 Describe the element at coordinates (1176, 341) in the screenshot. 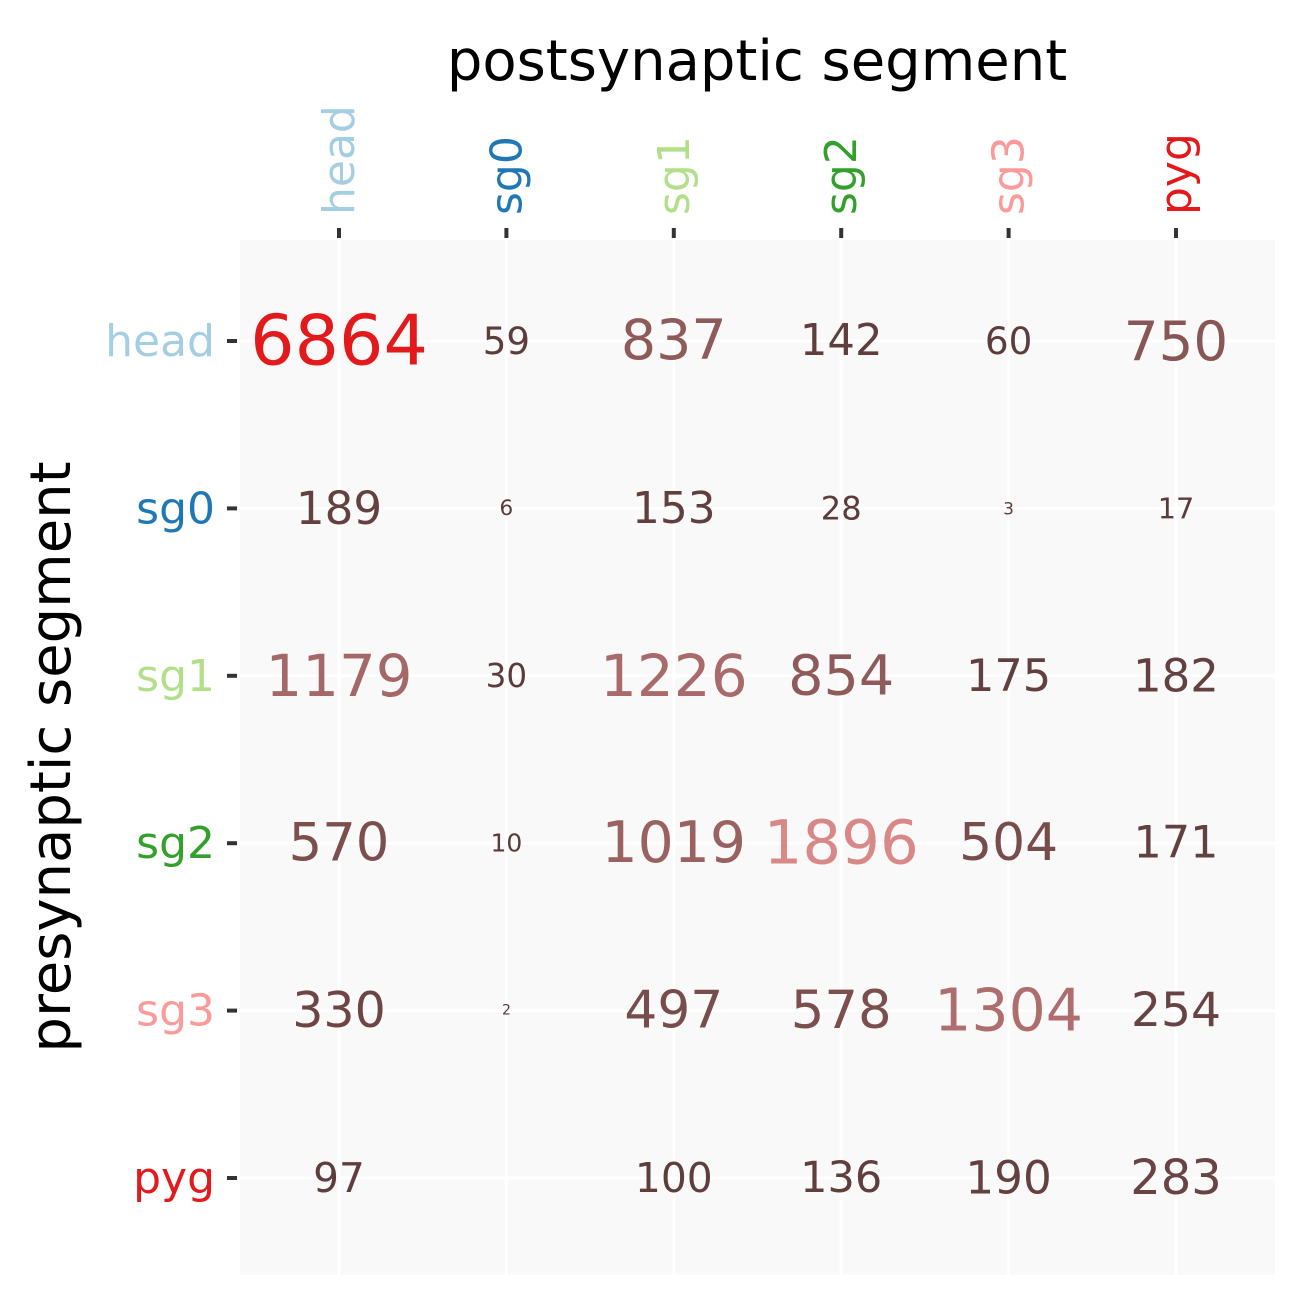

I see `cell-value: 750` at that location.